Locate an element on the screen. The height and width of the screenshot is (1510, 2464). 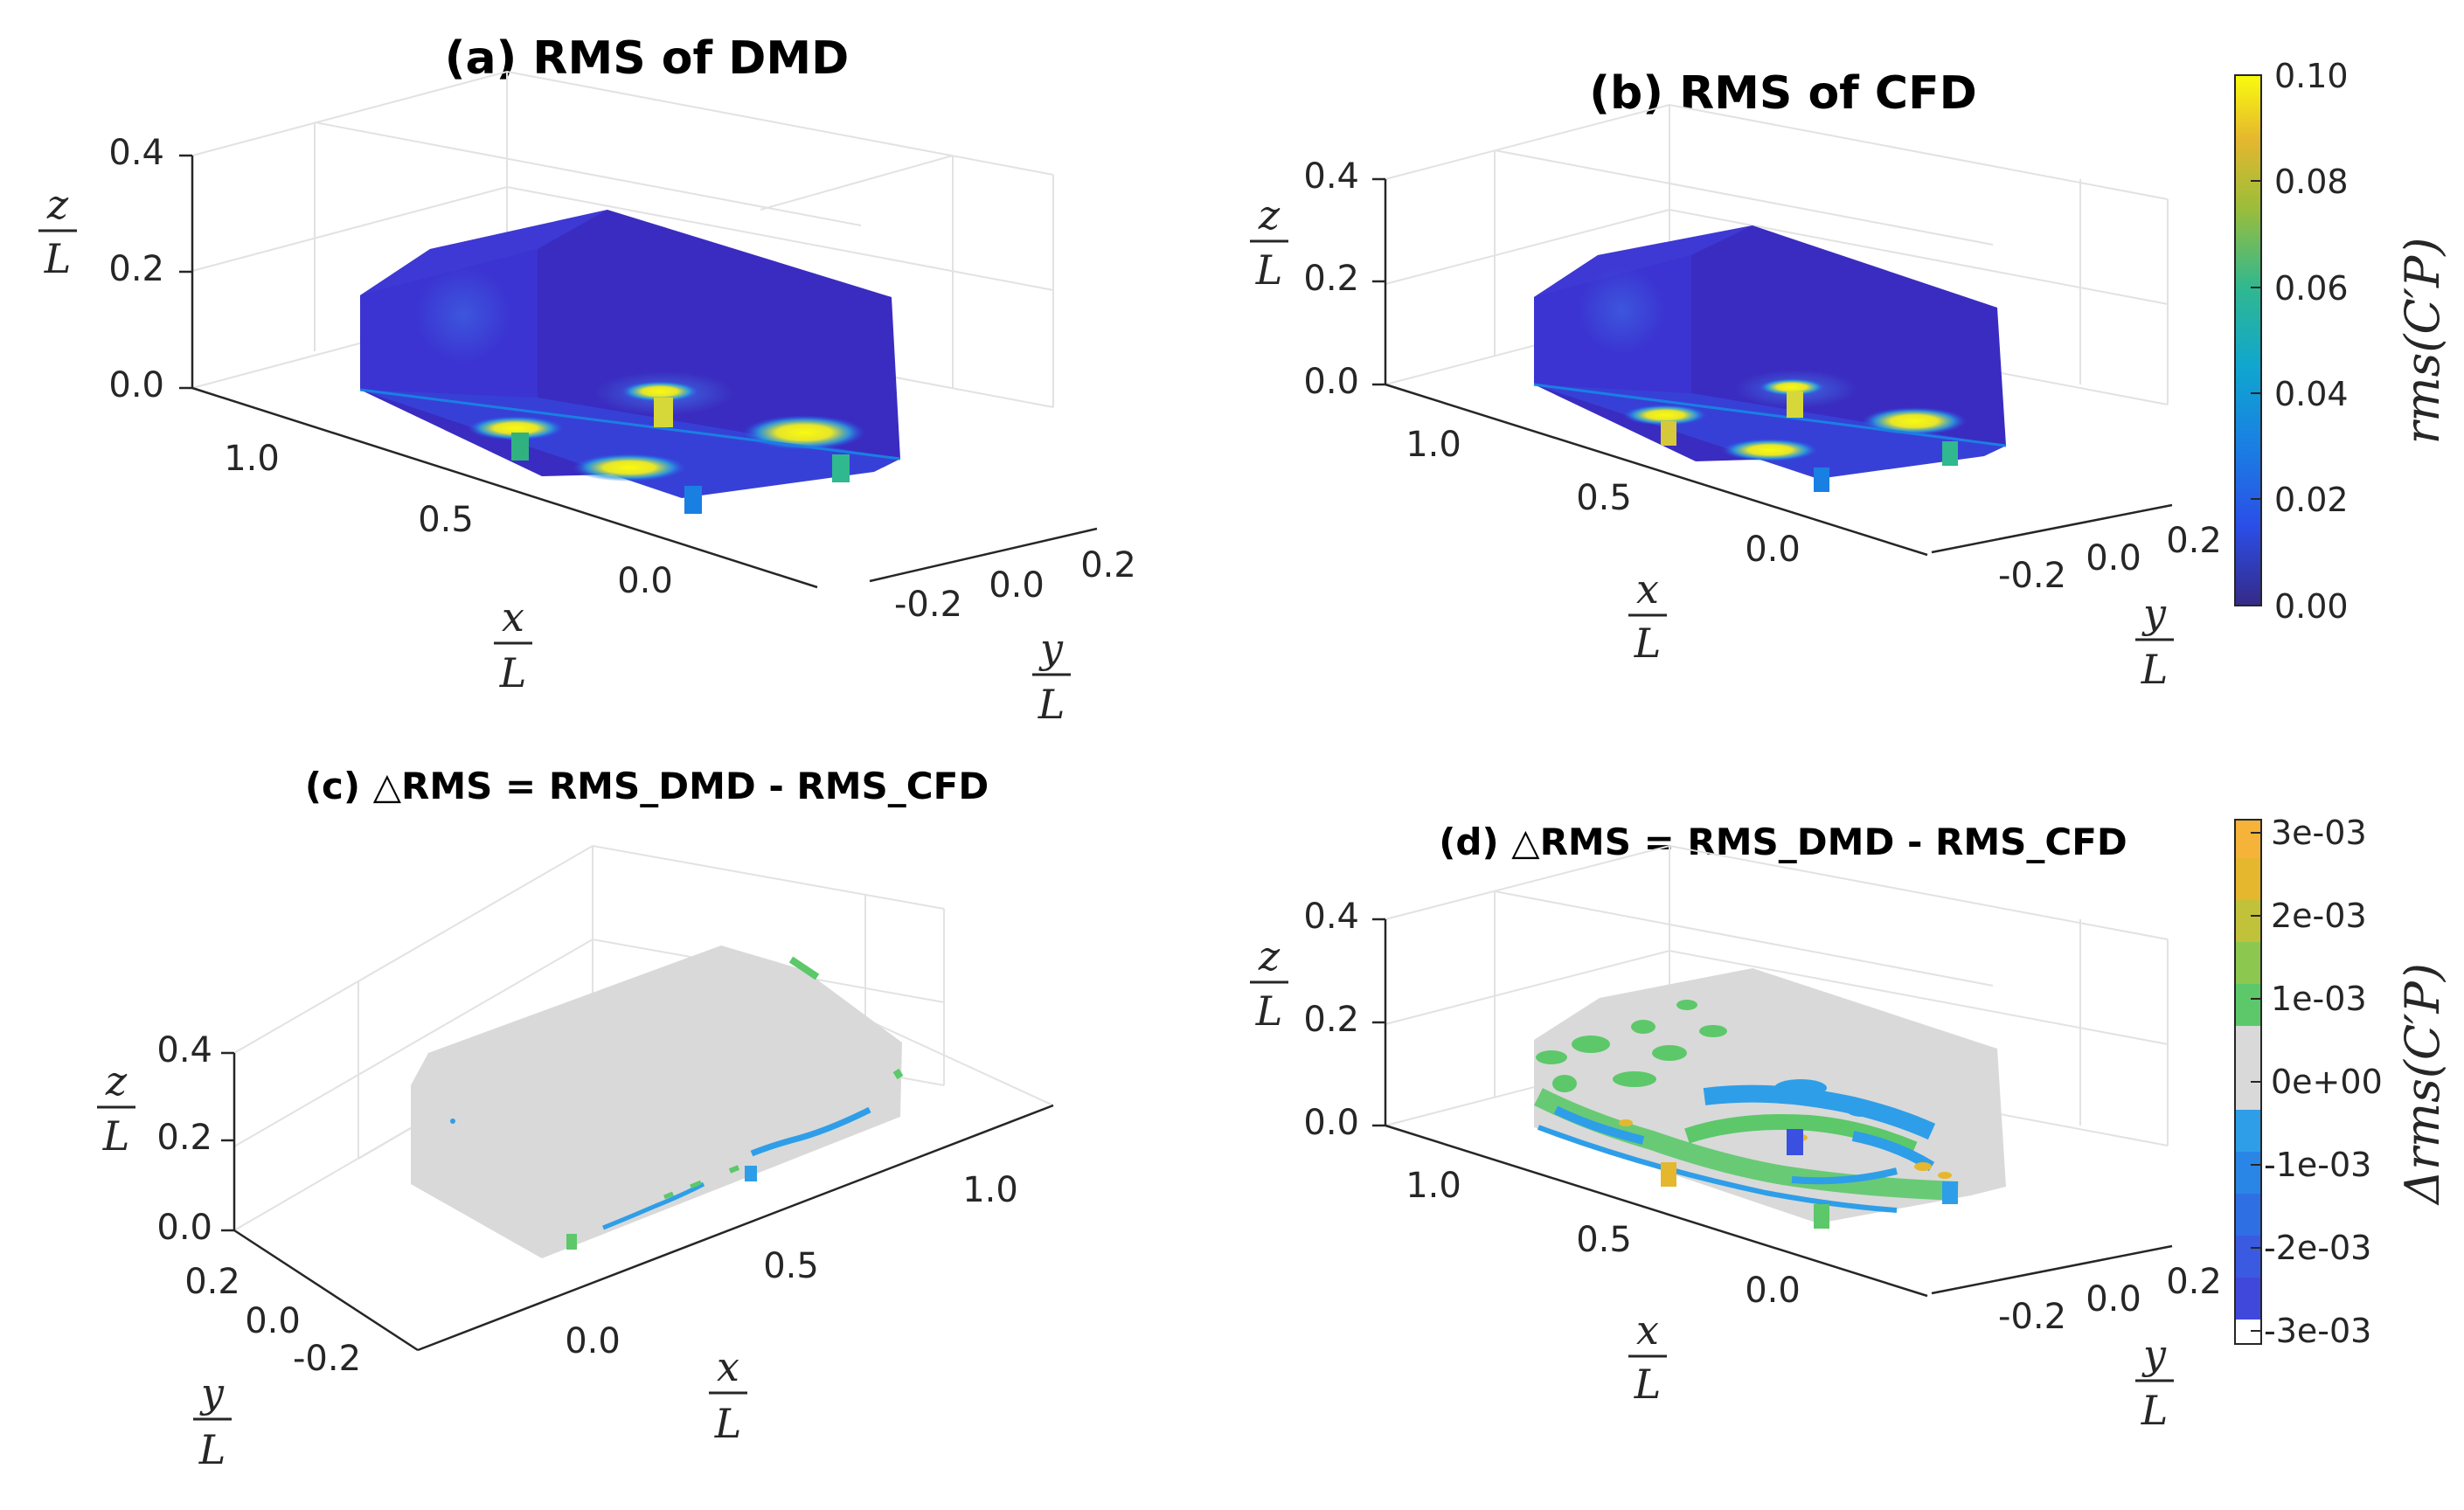
panel-b-car is located at coordinates (1770, 358).